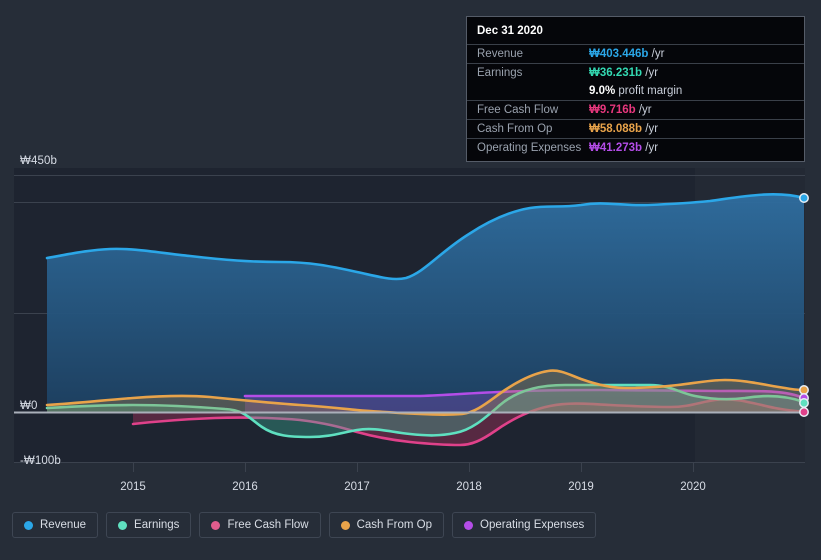 This screenshot has height=560, width=821. I want to click on legend-item-revenue: Revenue, so click(55, 525).